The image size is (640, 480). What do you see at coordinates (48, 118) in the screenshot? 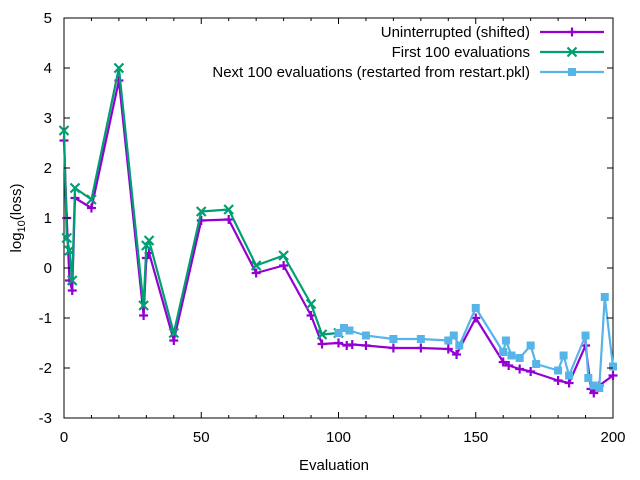
I see `y-tick-label: 3` at bounding box center [48, 118].